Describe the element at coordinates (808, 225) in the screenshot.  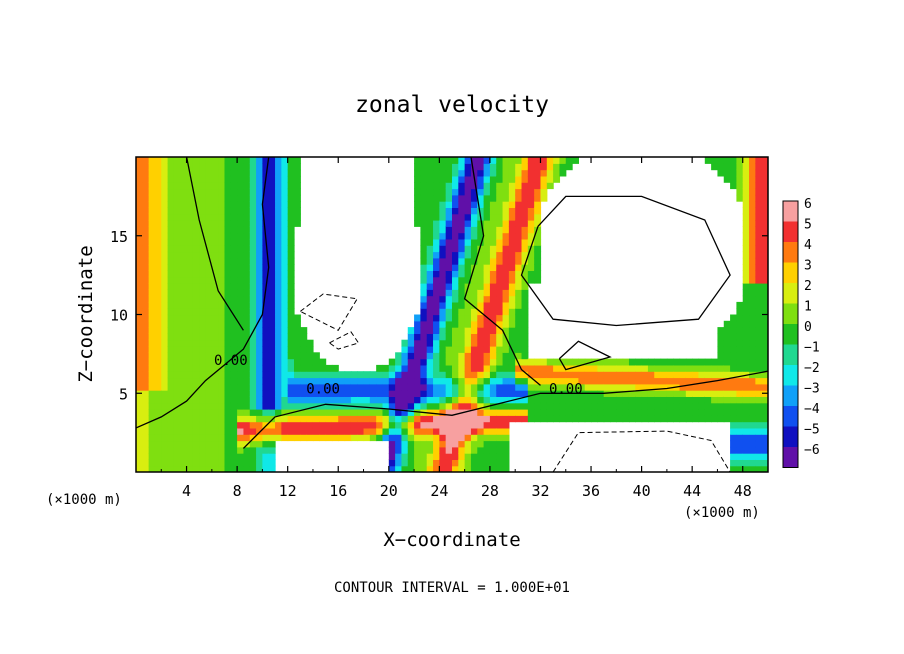
I see `colorbar-label: 5` at that location.